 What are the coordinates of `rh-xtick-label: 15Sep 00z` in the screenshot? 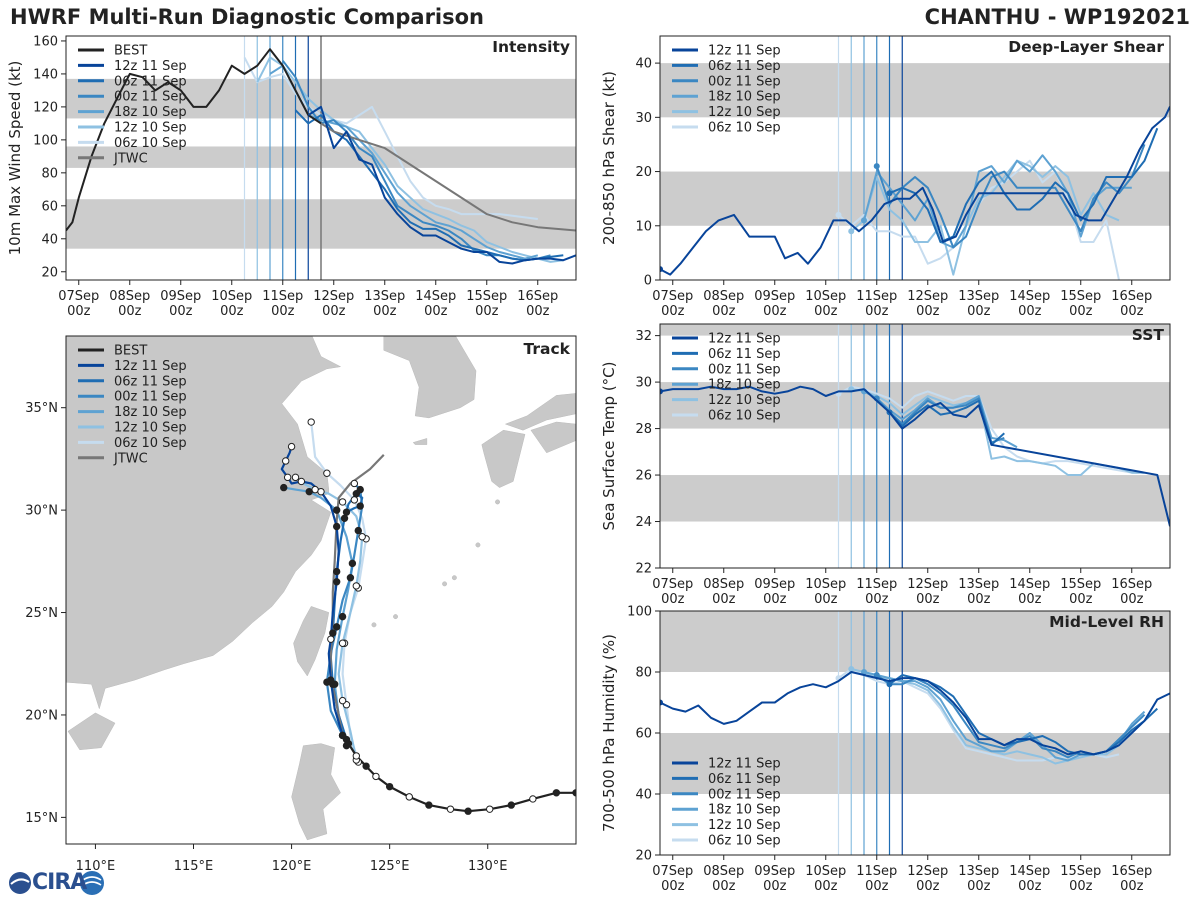 It's located at (1080, 879).